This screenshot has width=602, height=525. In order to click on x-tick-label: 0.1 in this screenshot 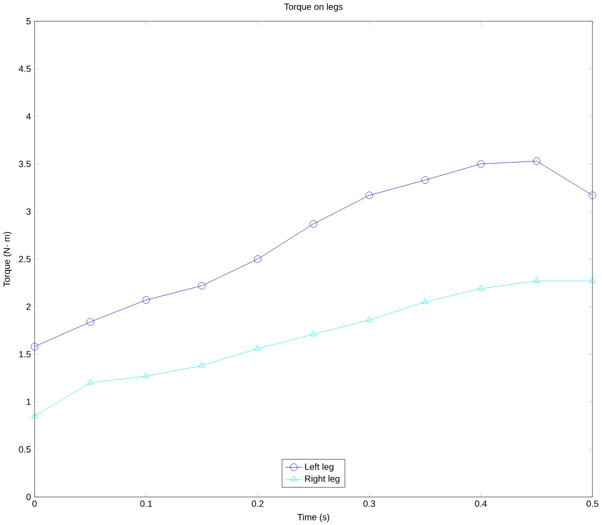, I will do `click(146, 503)`.